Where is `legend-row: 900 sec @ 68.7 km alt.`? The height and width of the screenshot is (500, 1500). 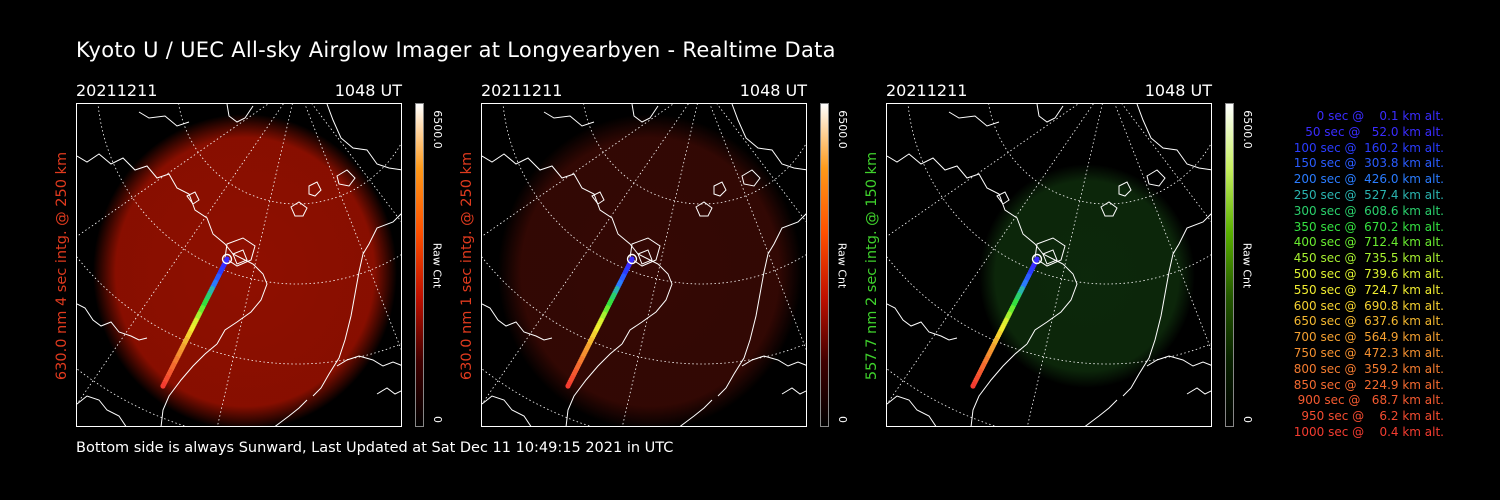 legend-row: 900 sec @ 68.7 km alt. is located at coordinates (1368, 400).